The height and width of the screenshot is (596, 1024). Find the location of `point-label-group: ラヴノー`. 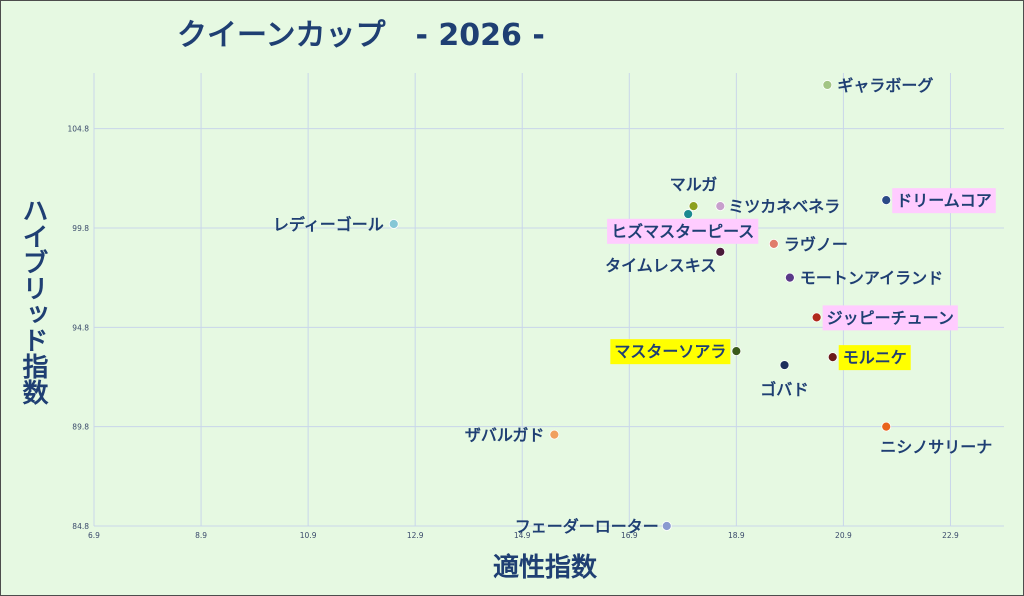

point-label-group: ラヴノー is located at coordinates (816, 244).